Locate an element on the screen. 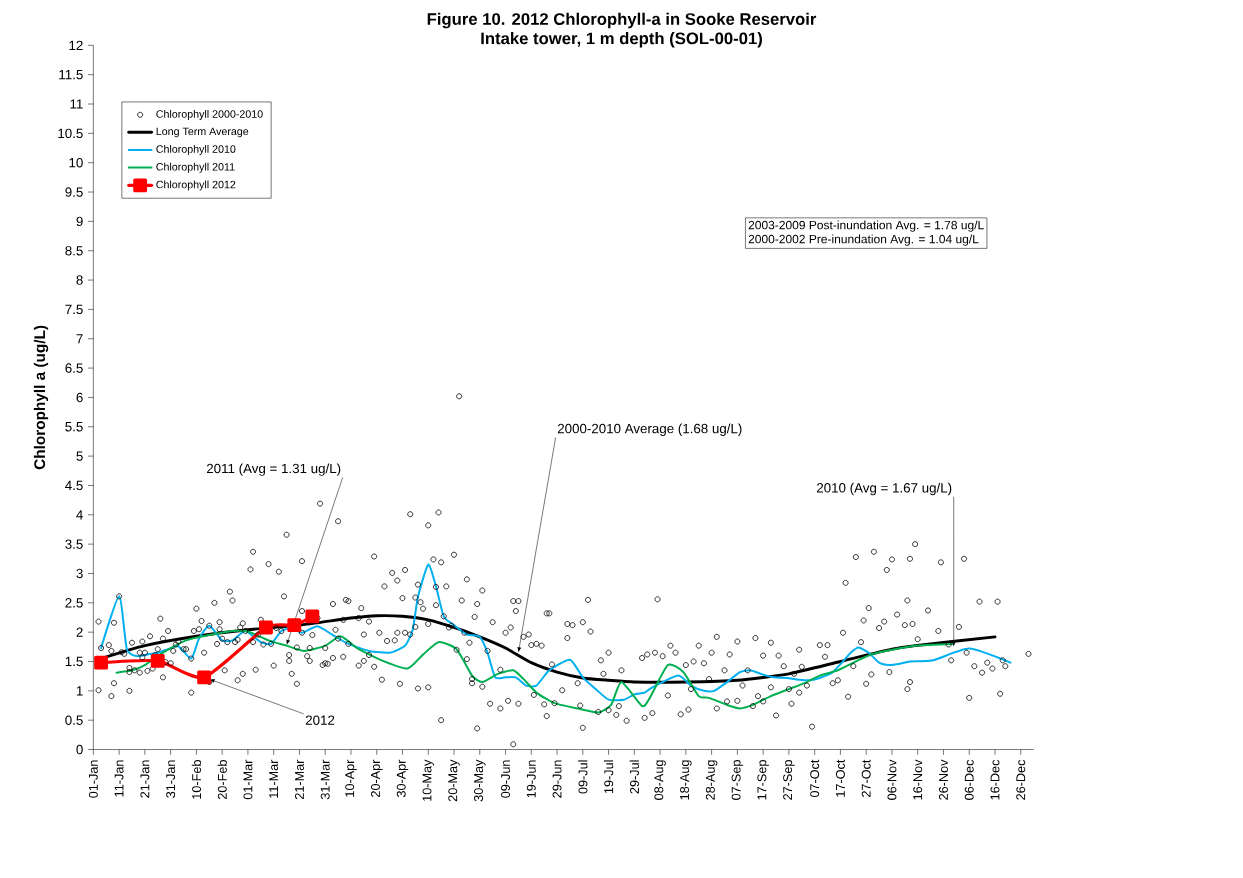 Image resolution: width=1243 pixels, height=878 pixels. x-tick-label: 16-Nov is located at coordinates (918, 779).